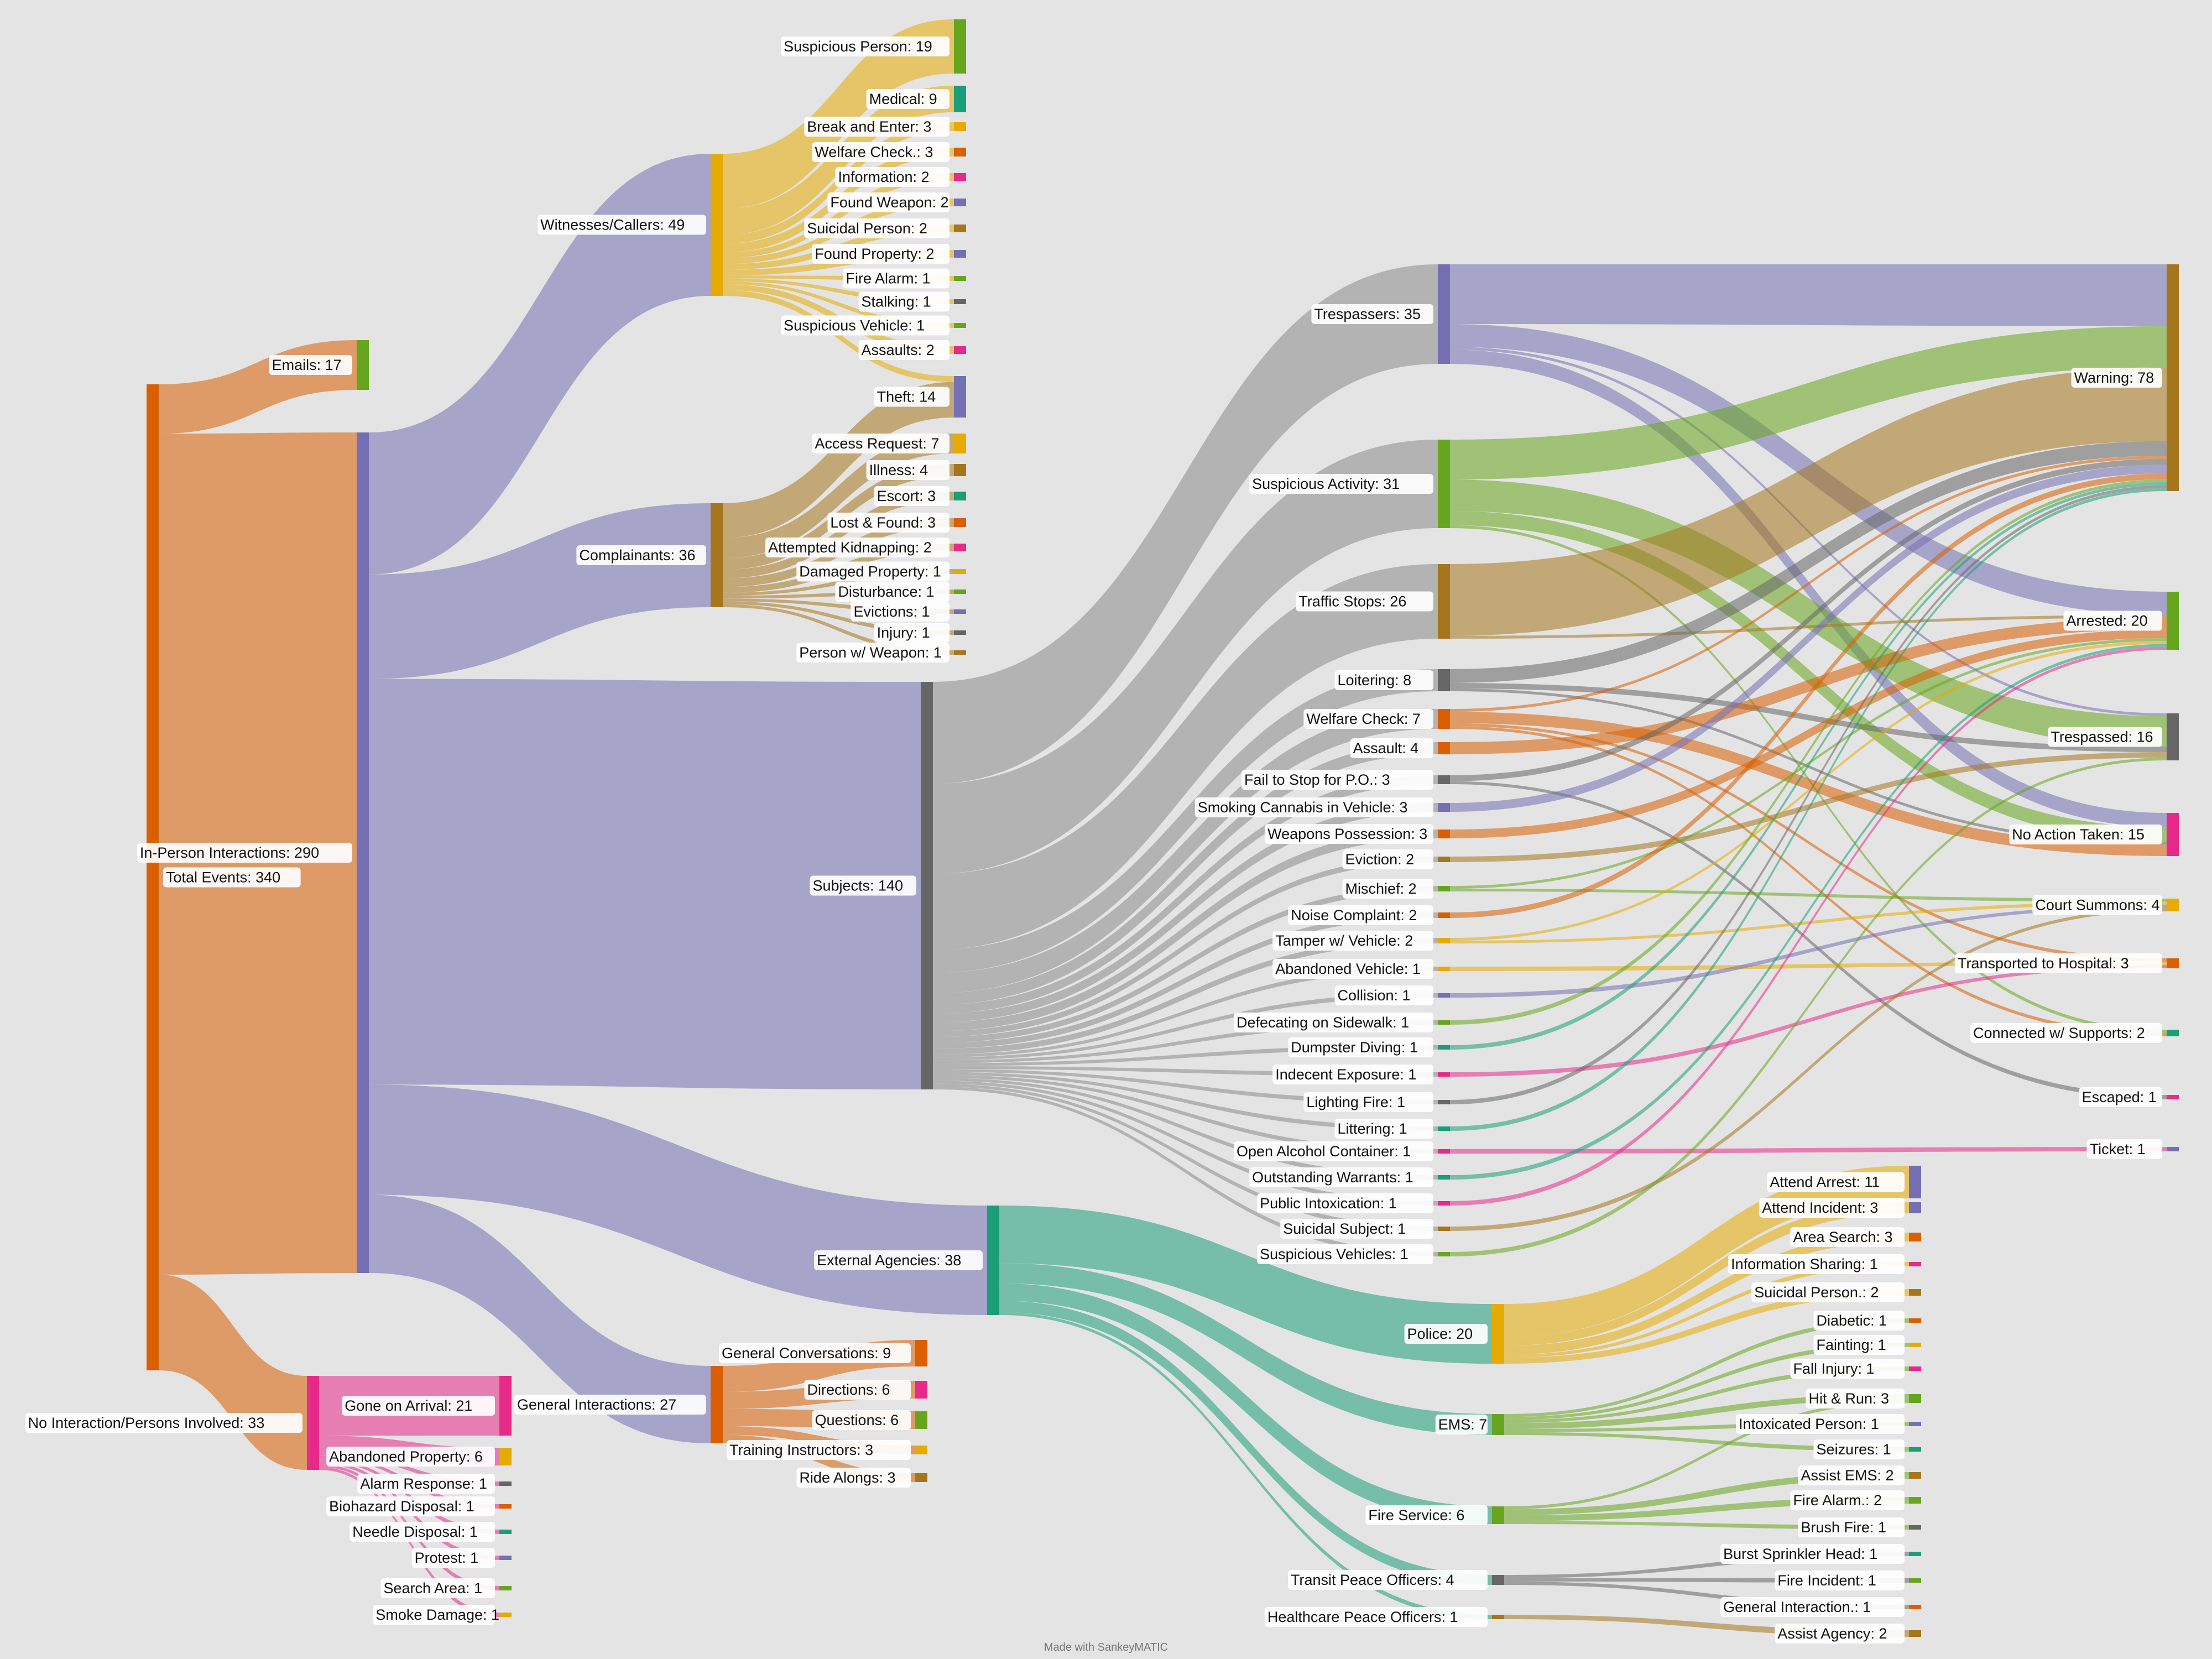  What do you see at coordinates (163, 1423) in the screenshot?
I see `label-bg-noint` at bounding box center [163, 1423].